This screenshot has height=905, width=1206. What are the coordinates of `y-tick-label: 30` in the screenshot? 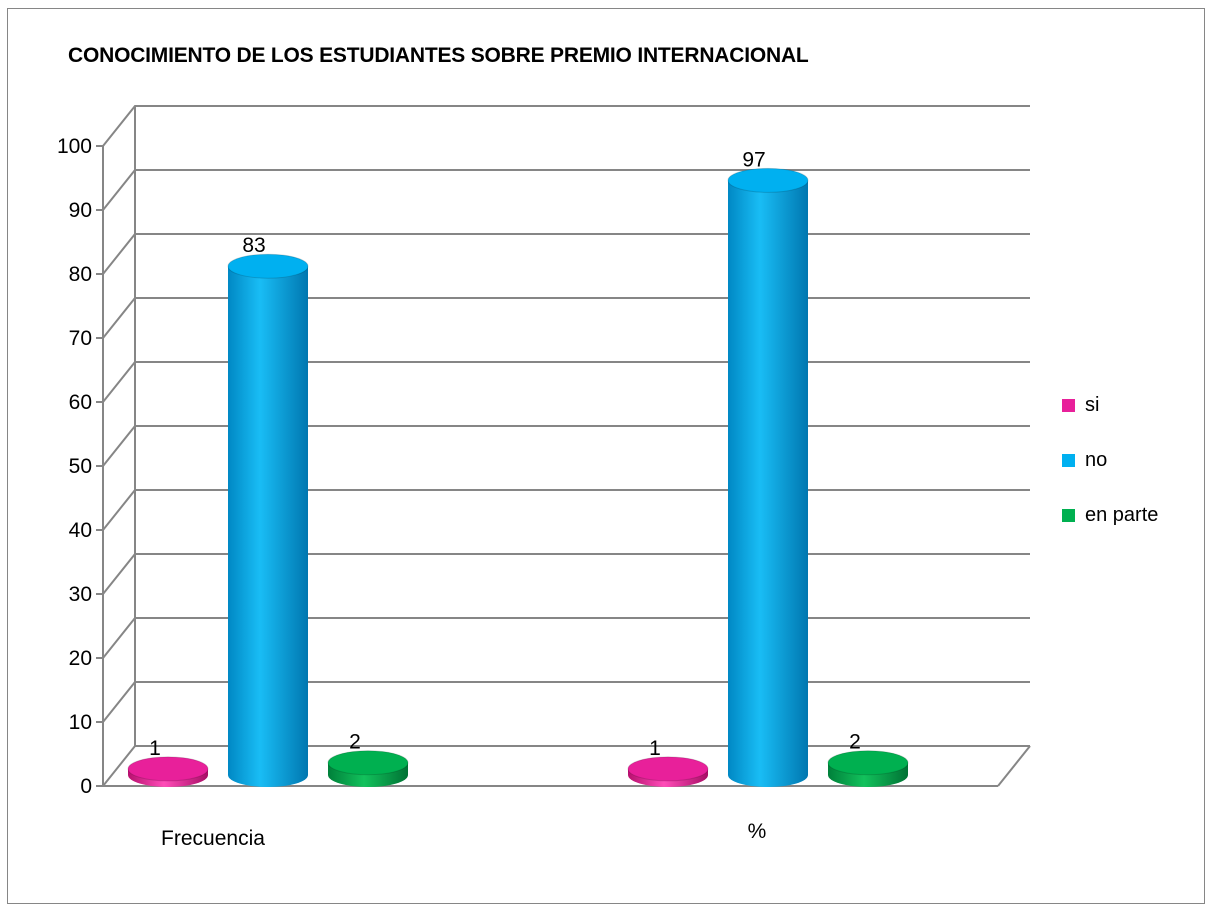 It's located at (80, 594).